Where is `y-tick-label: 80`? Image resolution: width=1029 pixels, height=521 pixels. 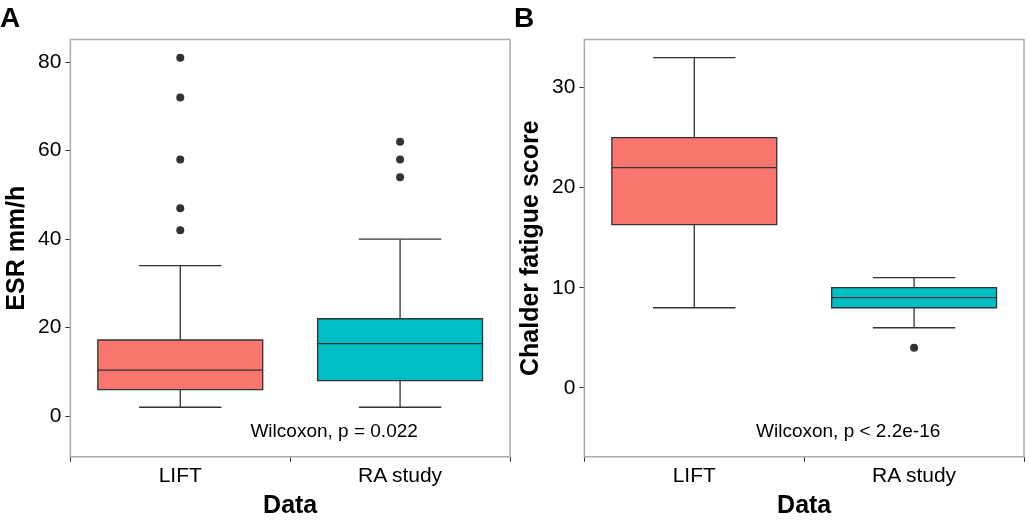
y-tick-label: 80 is located at coordinates (50, 60).